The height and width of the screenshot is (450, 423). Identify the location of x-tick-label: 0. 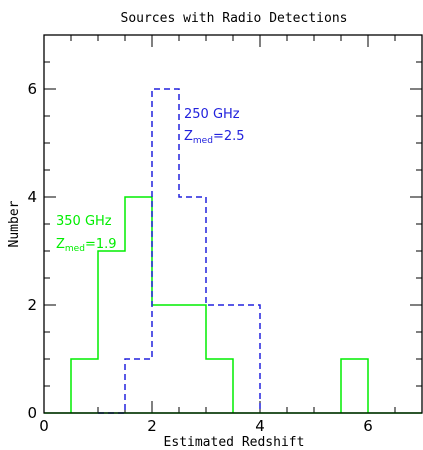
(44, 426).